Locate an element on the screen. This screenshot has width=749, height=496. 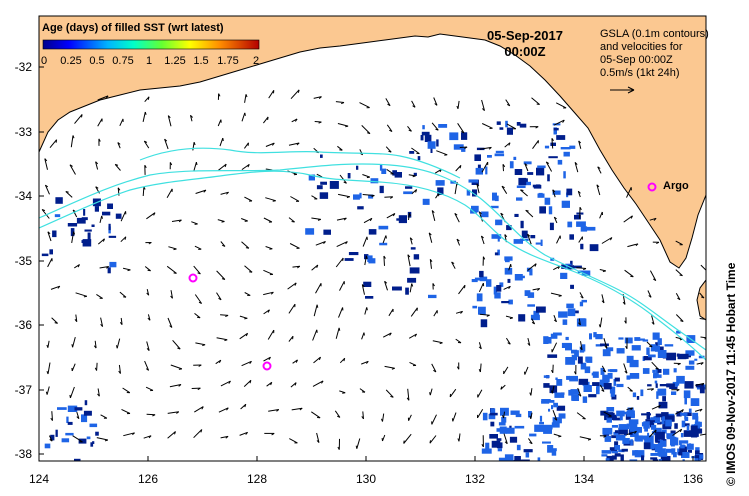
lat-label: -34 is located at coordinates (23, 196).